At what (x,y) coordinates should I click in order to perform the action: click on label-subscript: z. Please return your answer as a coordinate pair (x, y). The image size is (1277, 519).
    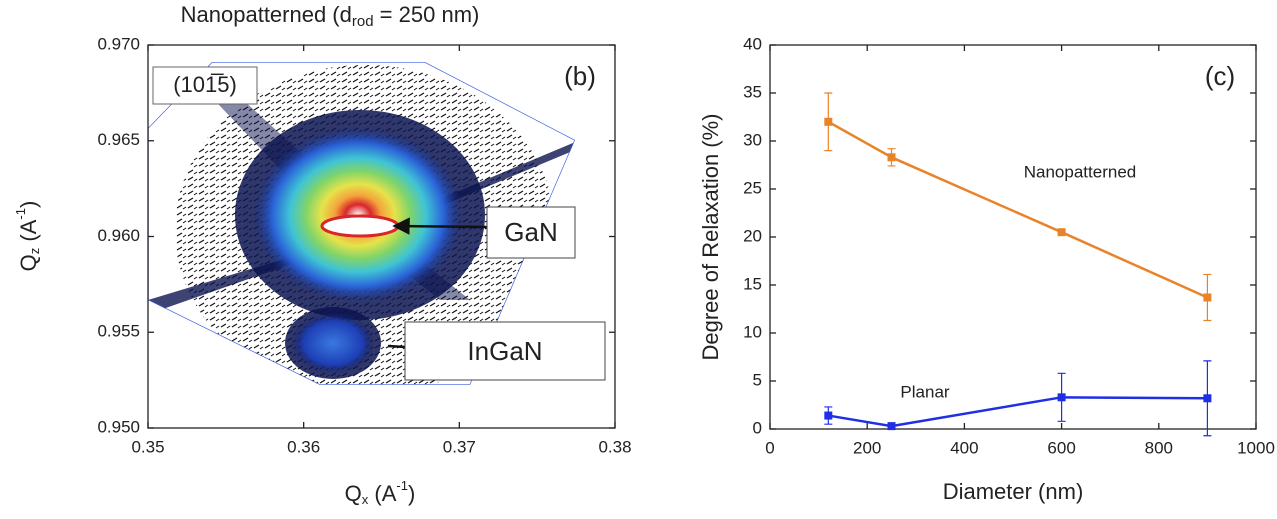
    Looking at the image, I should click on (34, 251).